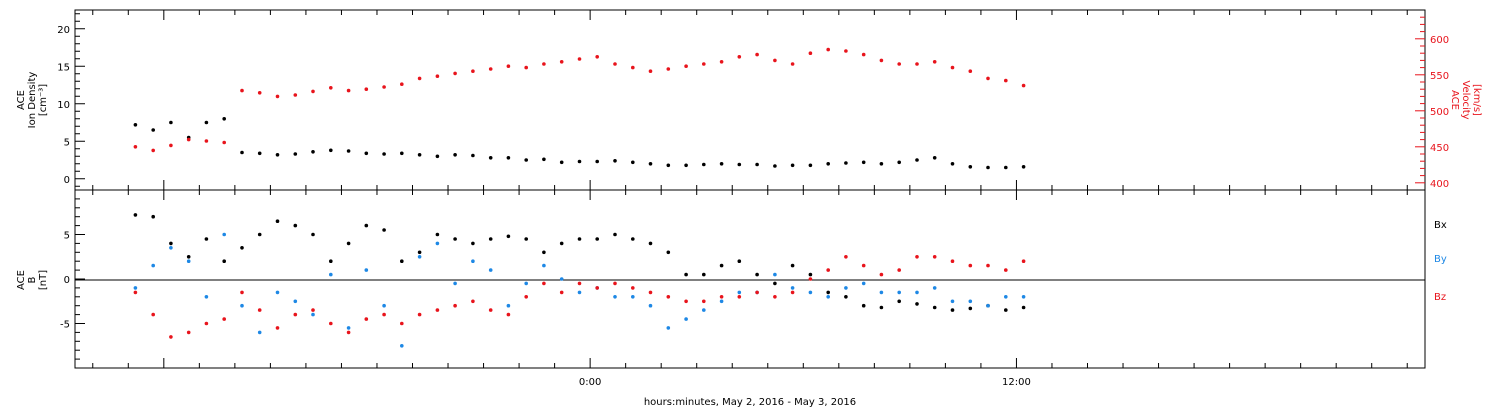 The image size is (1500, 410). Describe the element at coordinates (1465, 99) in the screenshot. I see `velocity-label-line2: Velocity` at that location.